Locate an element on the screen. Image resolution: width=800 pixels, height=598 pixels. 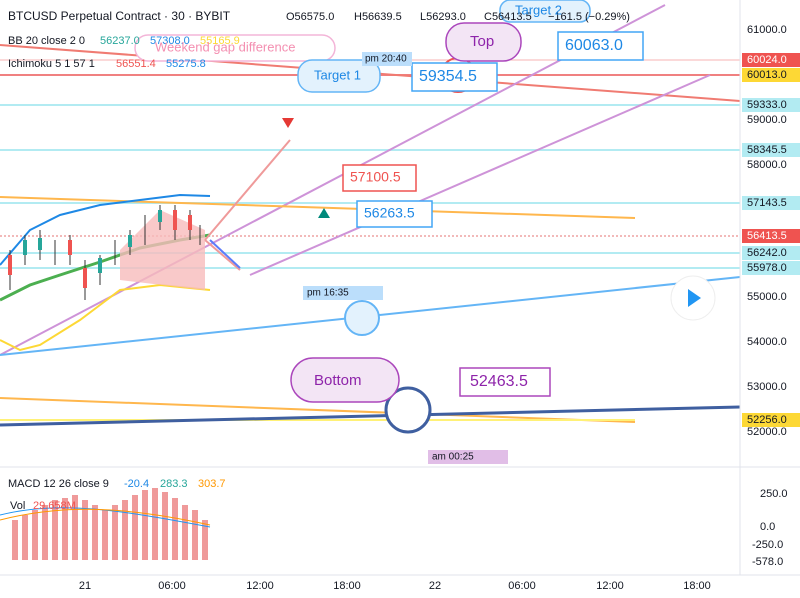
macd-value: 283.3 is located at coordinates (174, 484).